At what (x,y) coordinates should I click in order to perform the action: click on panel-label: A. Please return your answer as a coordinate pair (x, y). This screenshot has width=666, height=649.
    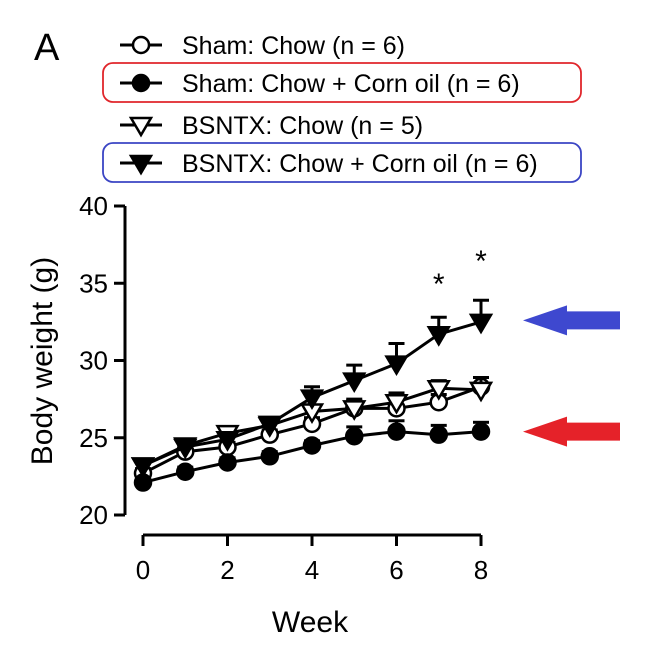
    Looking at the image, I should click on (47, 48).